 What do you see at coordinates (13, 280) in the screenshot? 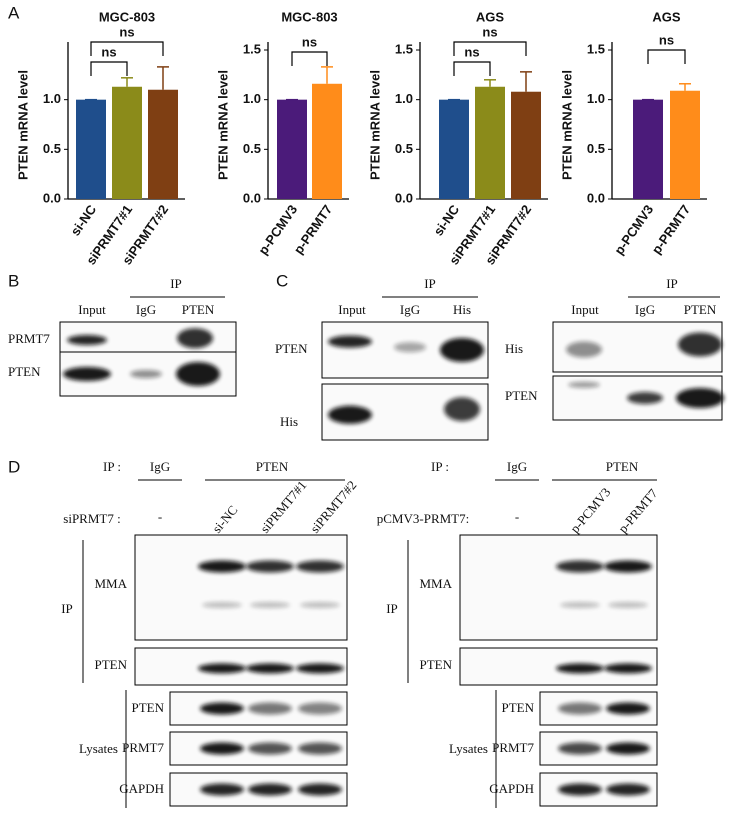
I see `panel-label: B` at bounding box center [13, 280].